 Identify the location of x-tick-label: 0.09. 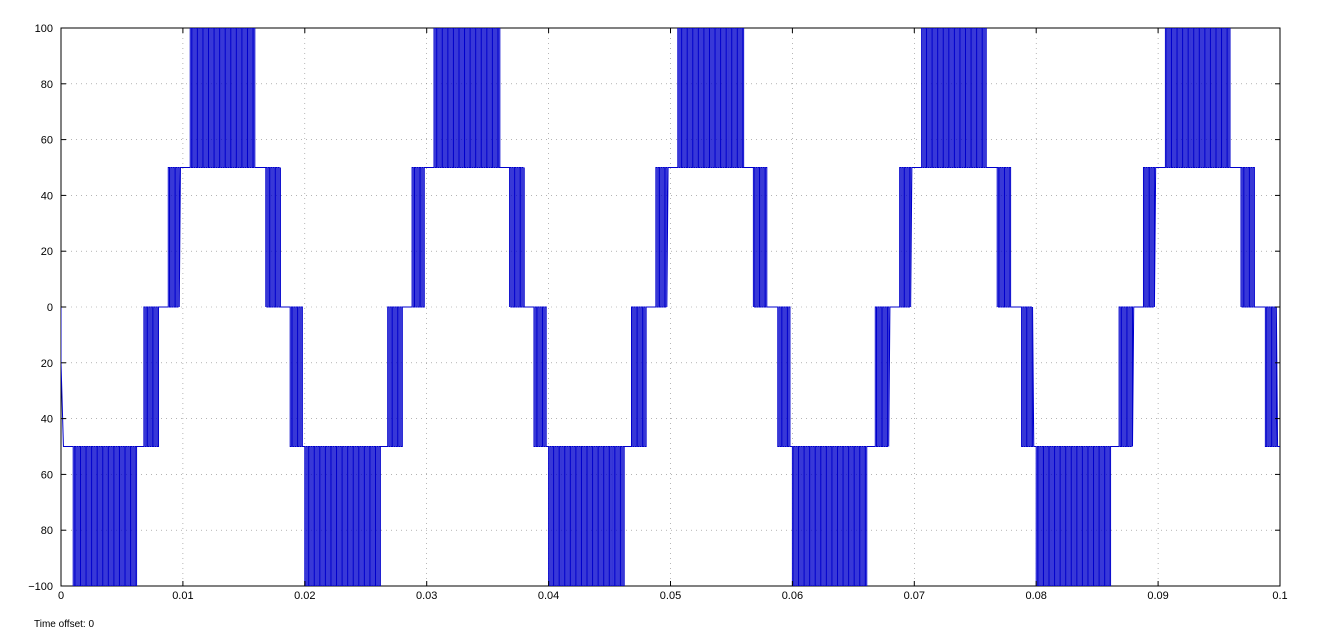
(1157, 596).